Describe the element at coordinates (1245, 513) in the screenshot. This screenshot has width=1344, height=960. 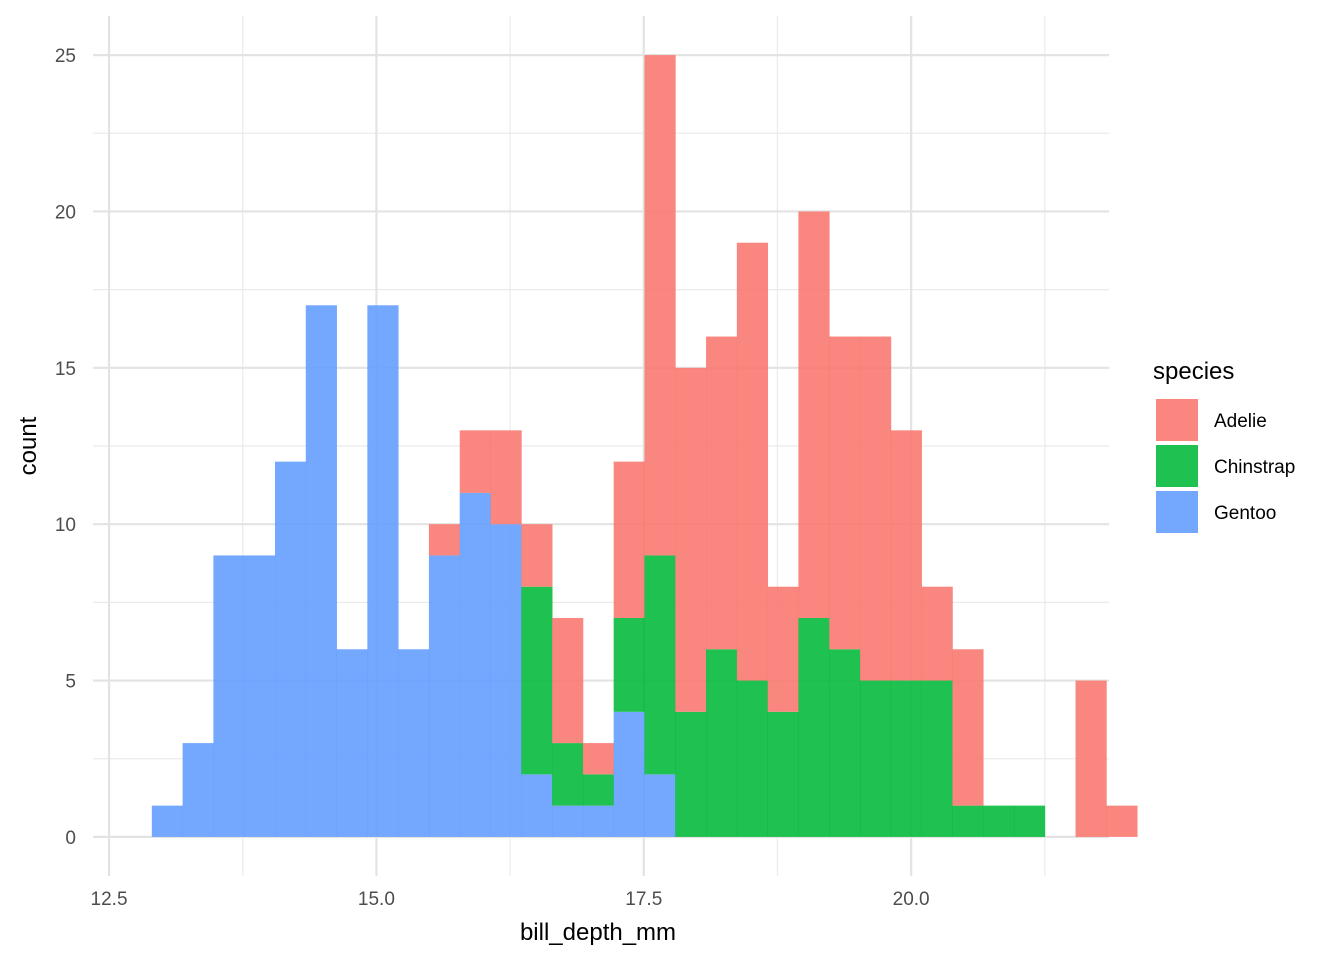
I see `legend-label-gentoo: Gentoo` at that location.